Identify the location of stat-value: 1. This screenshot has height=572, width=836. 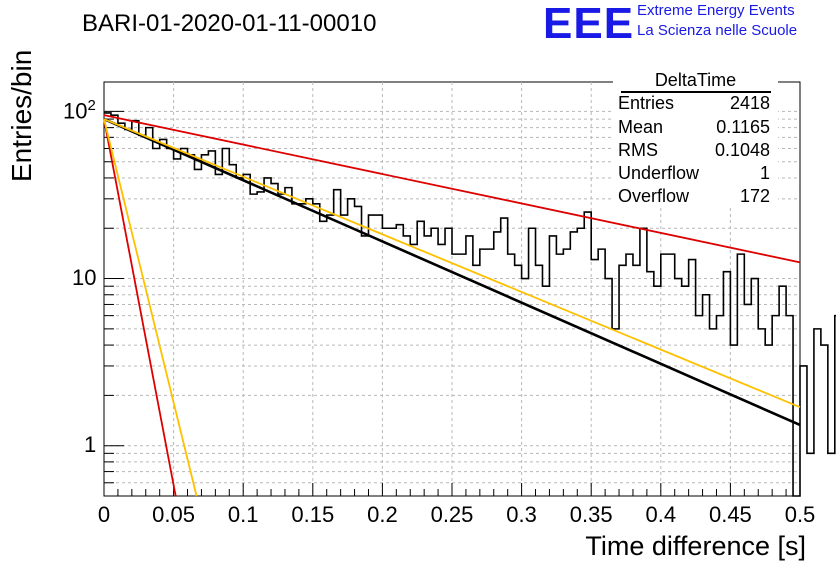
(764, 173).